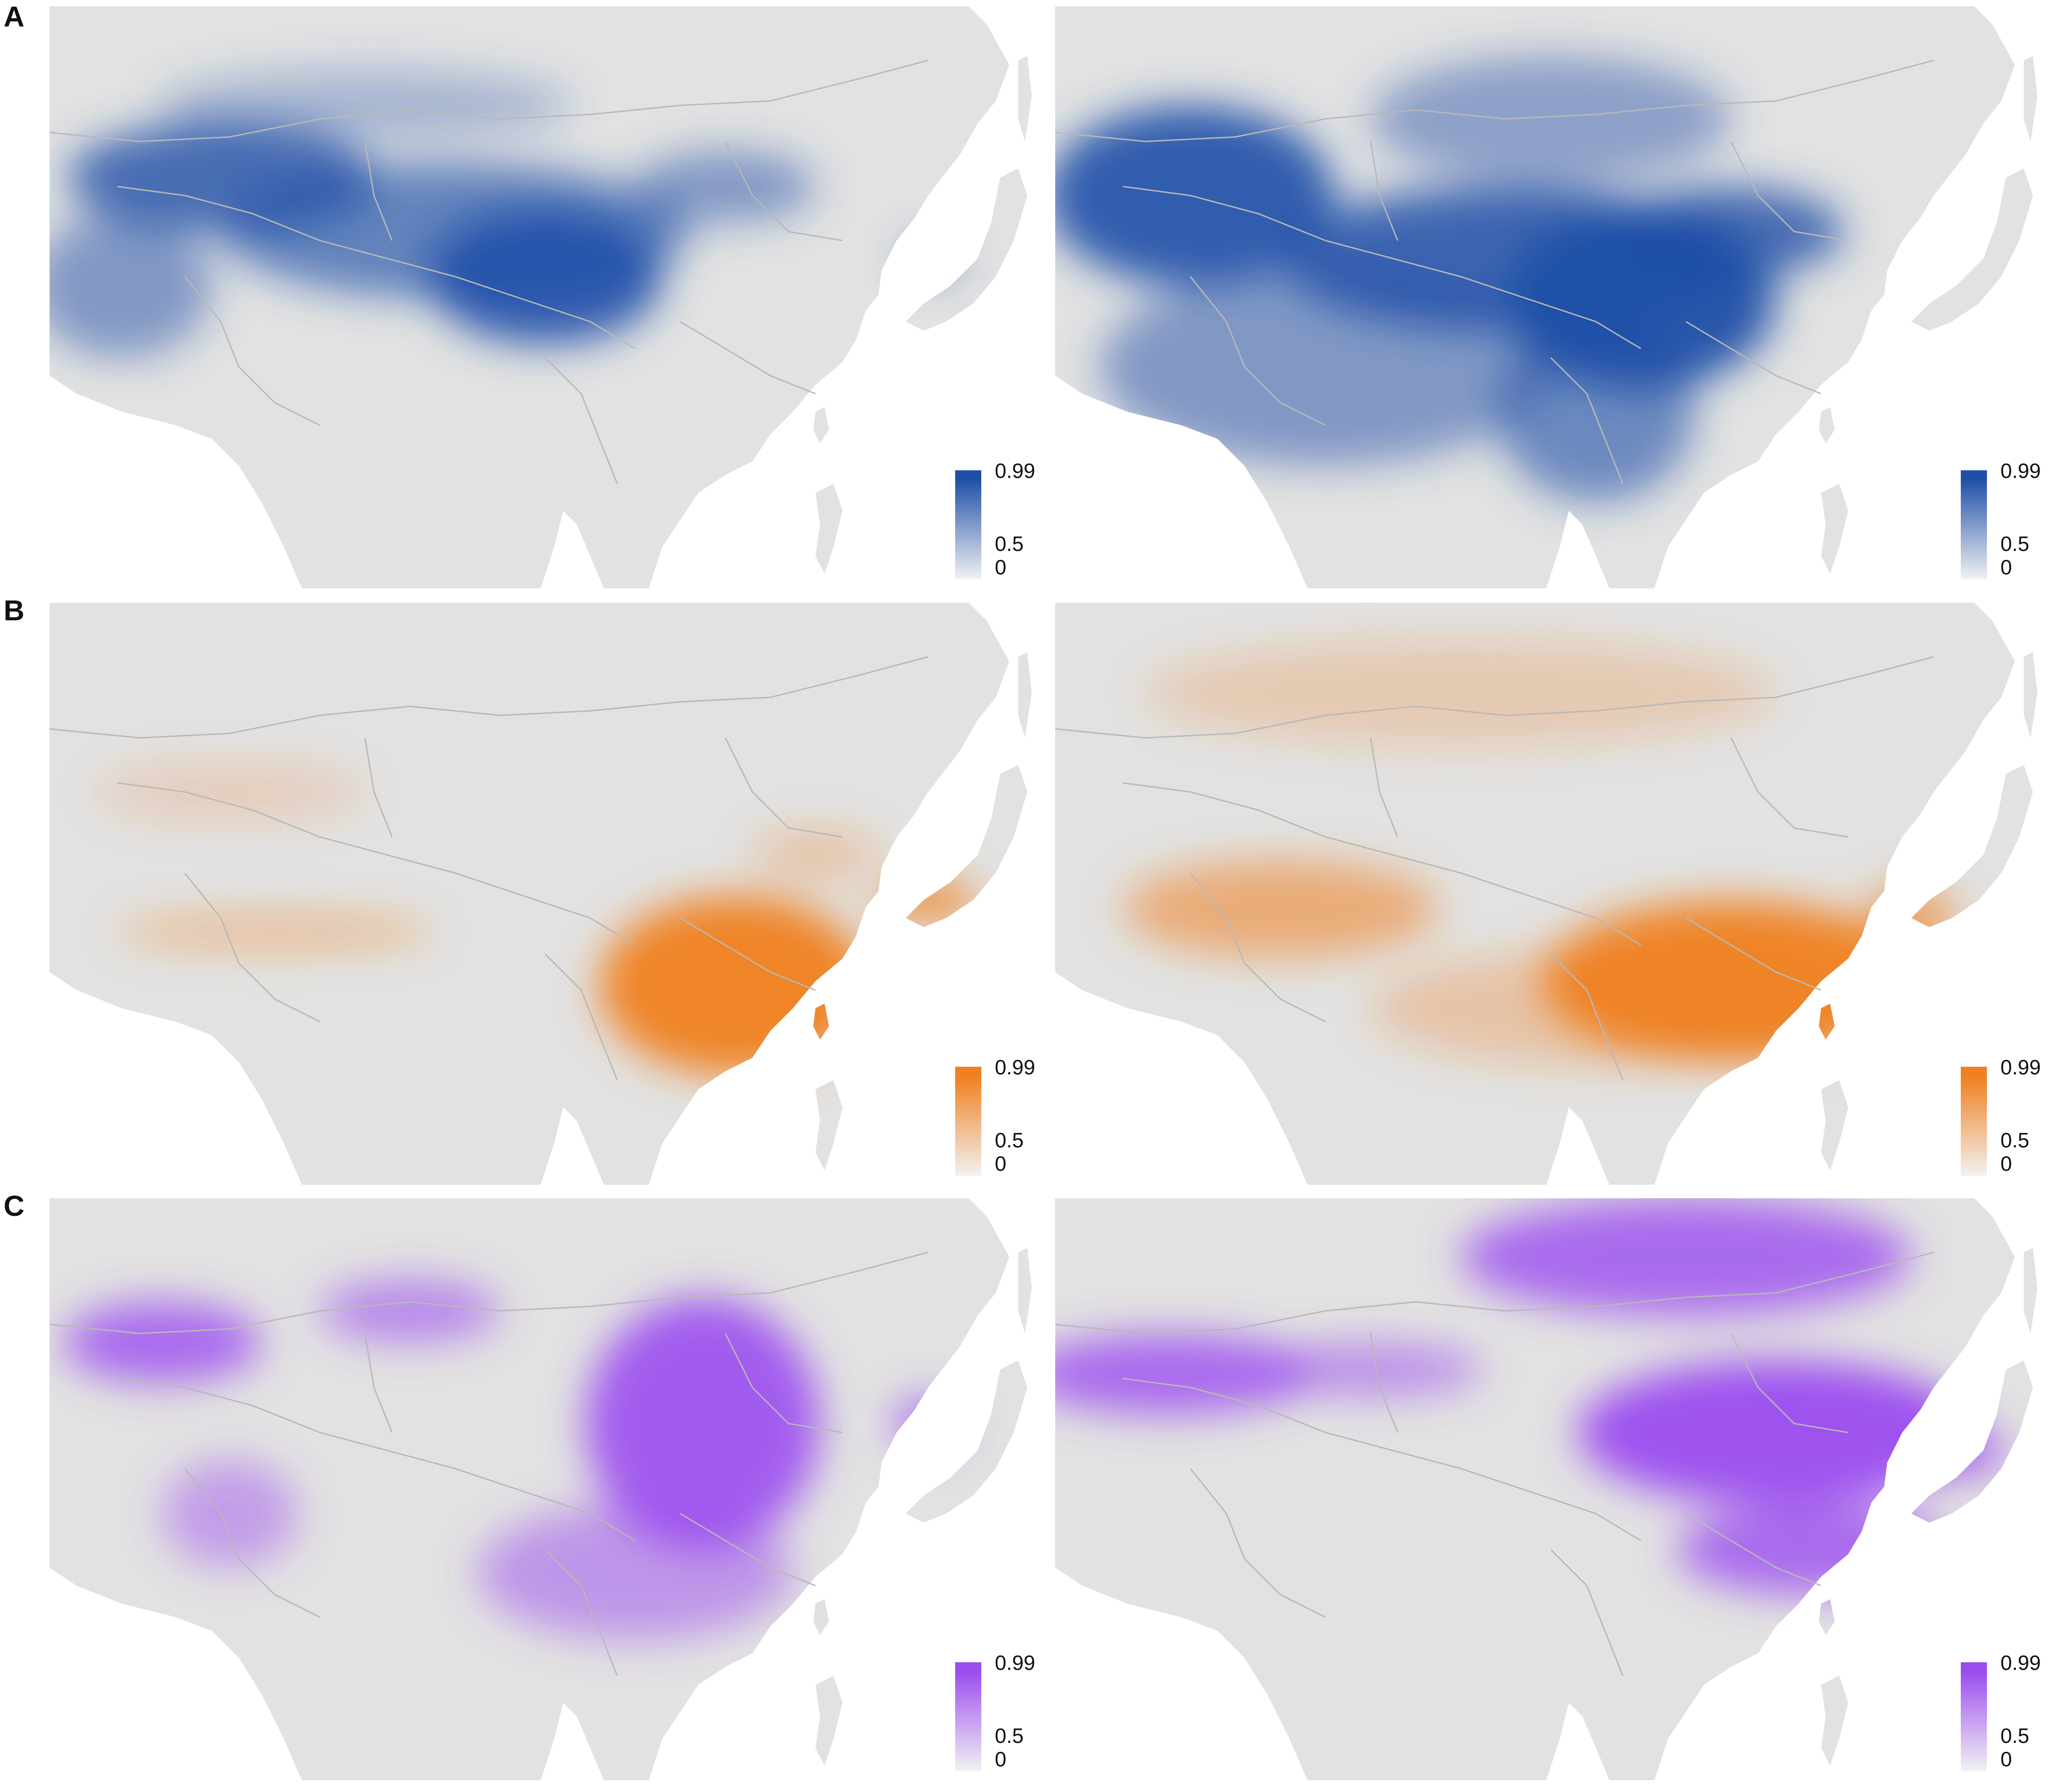 Image resolution: width=2050 pixels, height=1792 pixels. What do you see at coordinates (15, 610) in the screenshot?
I see `row-label-b: B` at bounding box center [15, 610].